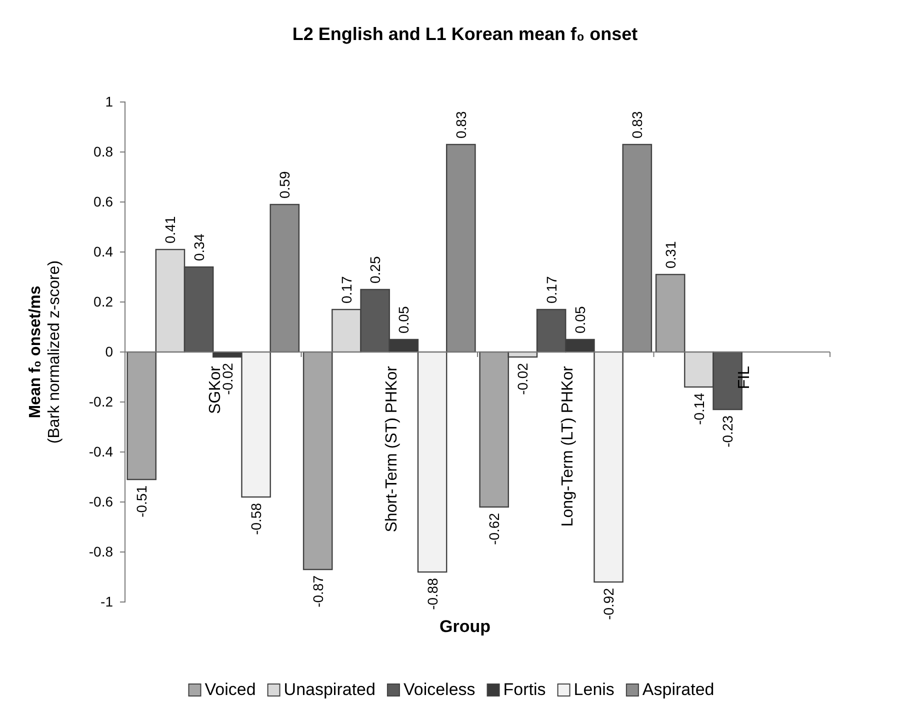  I want to click on data-label: -0.92, so click(608, 604).